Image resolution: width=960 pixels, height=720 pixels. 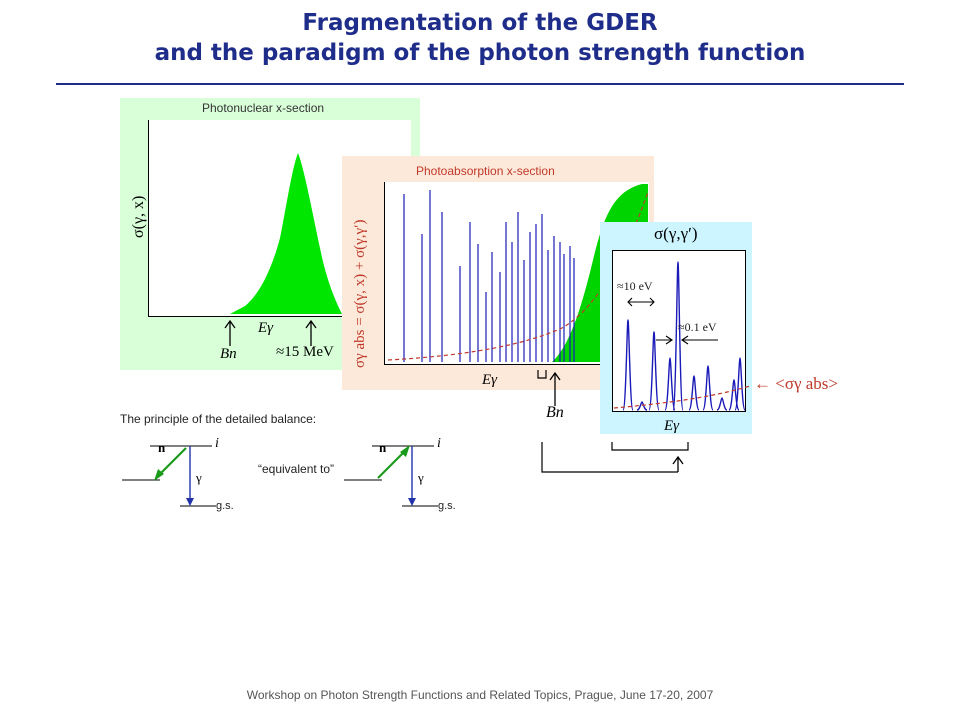 What do you see at coordinates (447, 506) in the screenshot?
I see `balance-right-gs: g.s.` at bounding box center [447, 506].